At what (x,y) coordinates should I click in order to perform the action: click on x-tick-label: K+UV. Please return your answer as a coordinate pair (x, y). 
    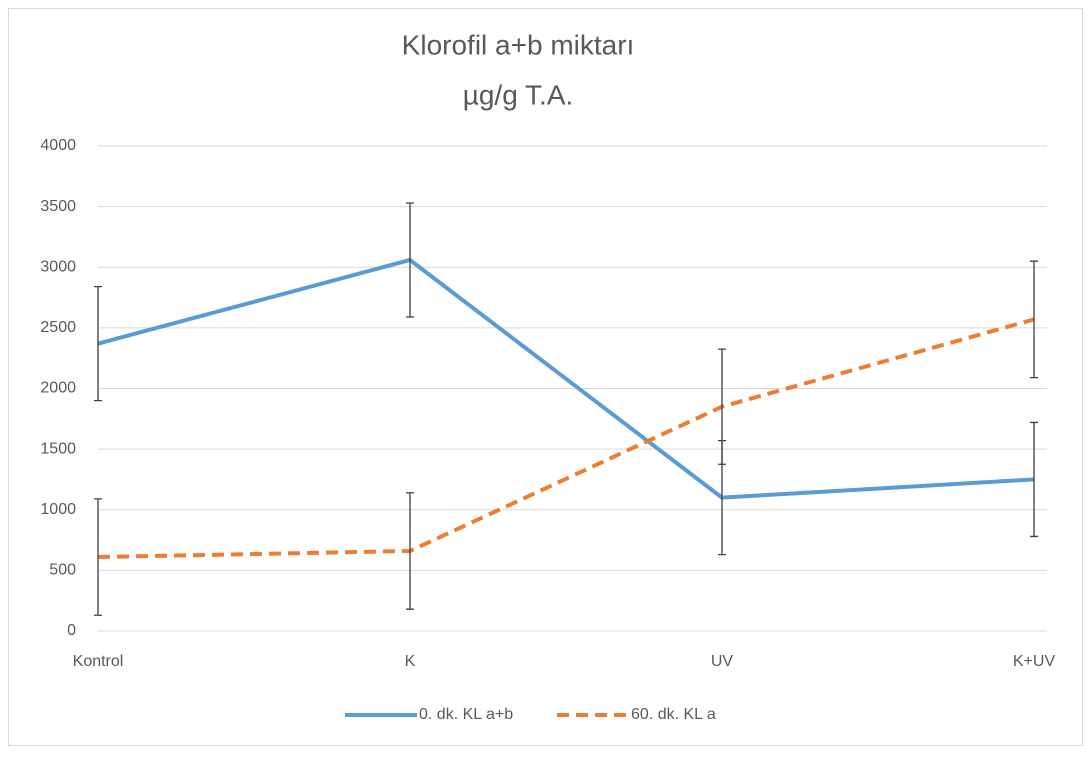
    Looking at the image, I should click on (1034, 661).